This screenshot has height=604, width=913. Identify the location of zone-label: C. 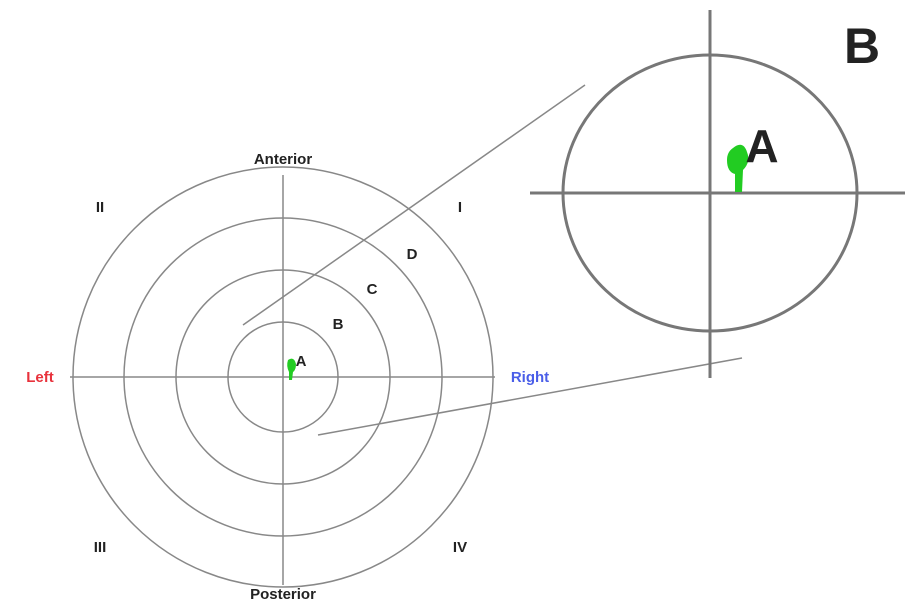
(372, 289).